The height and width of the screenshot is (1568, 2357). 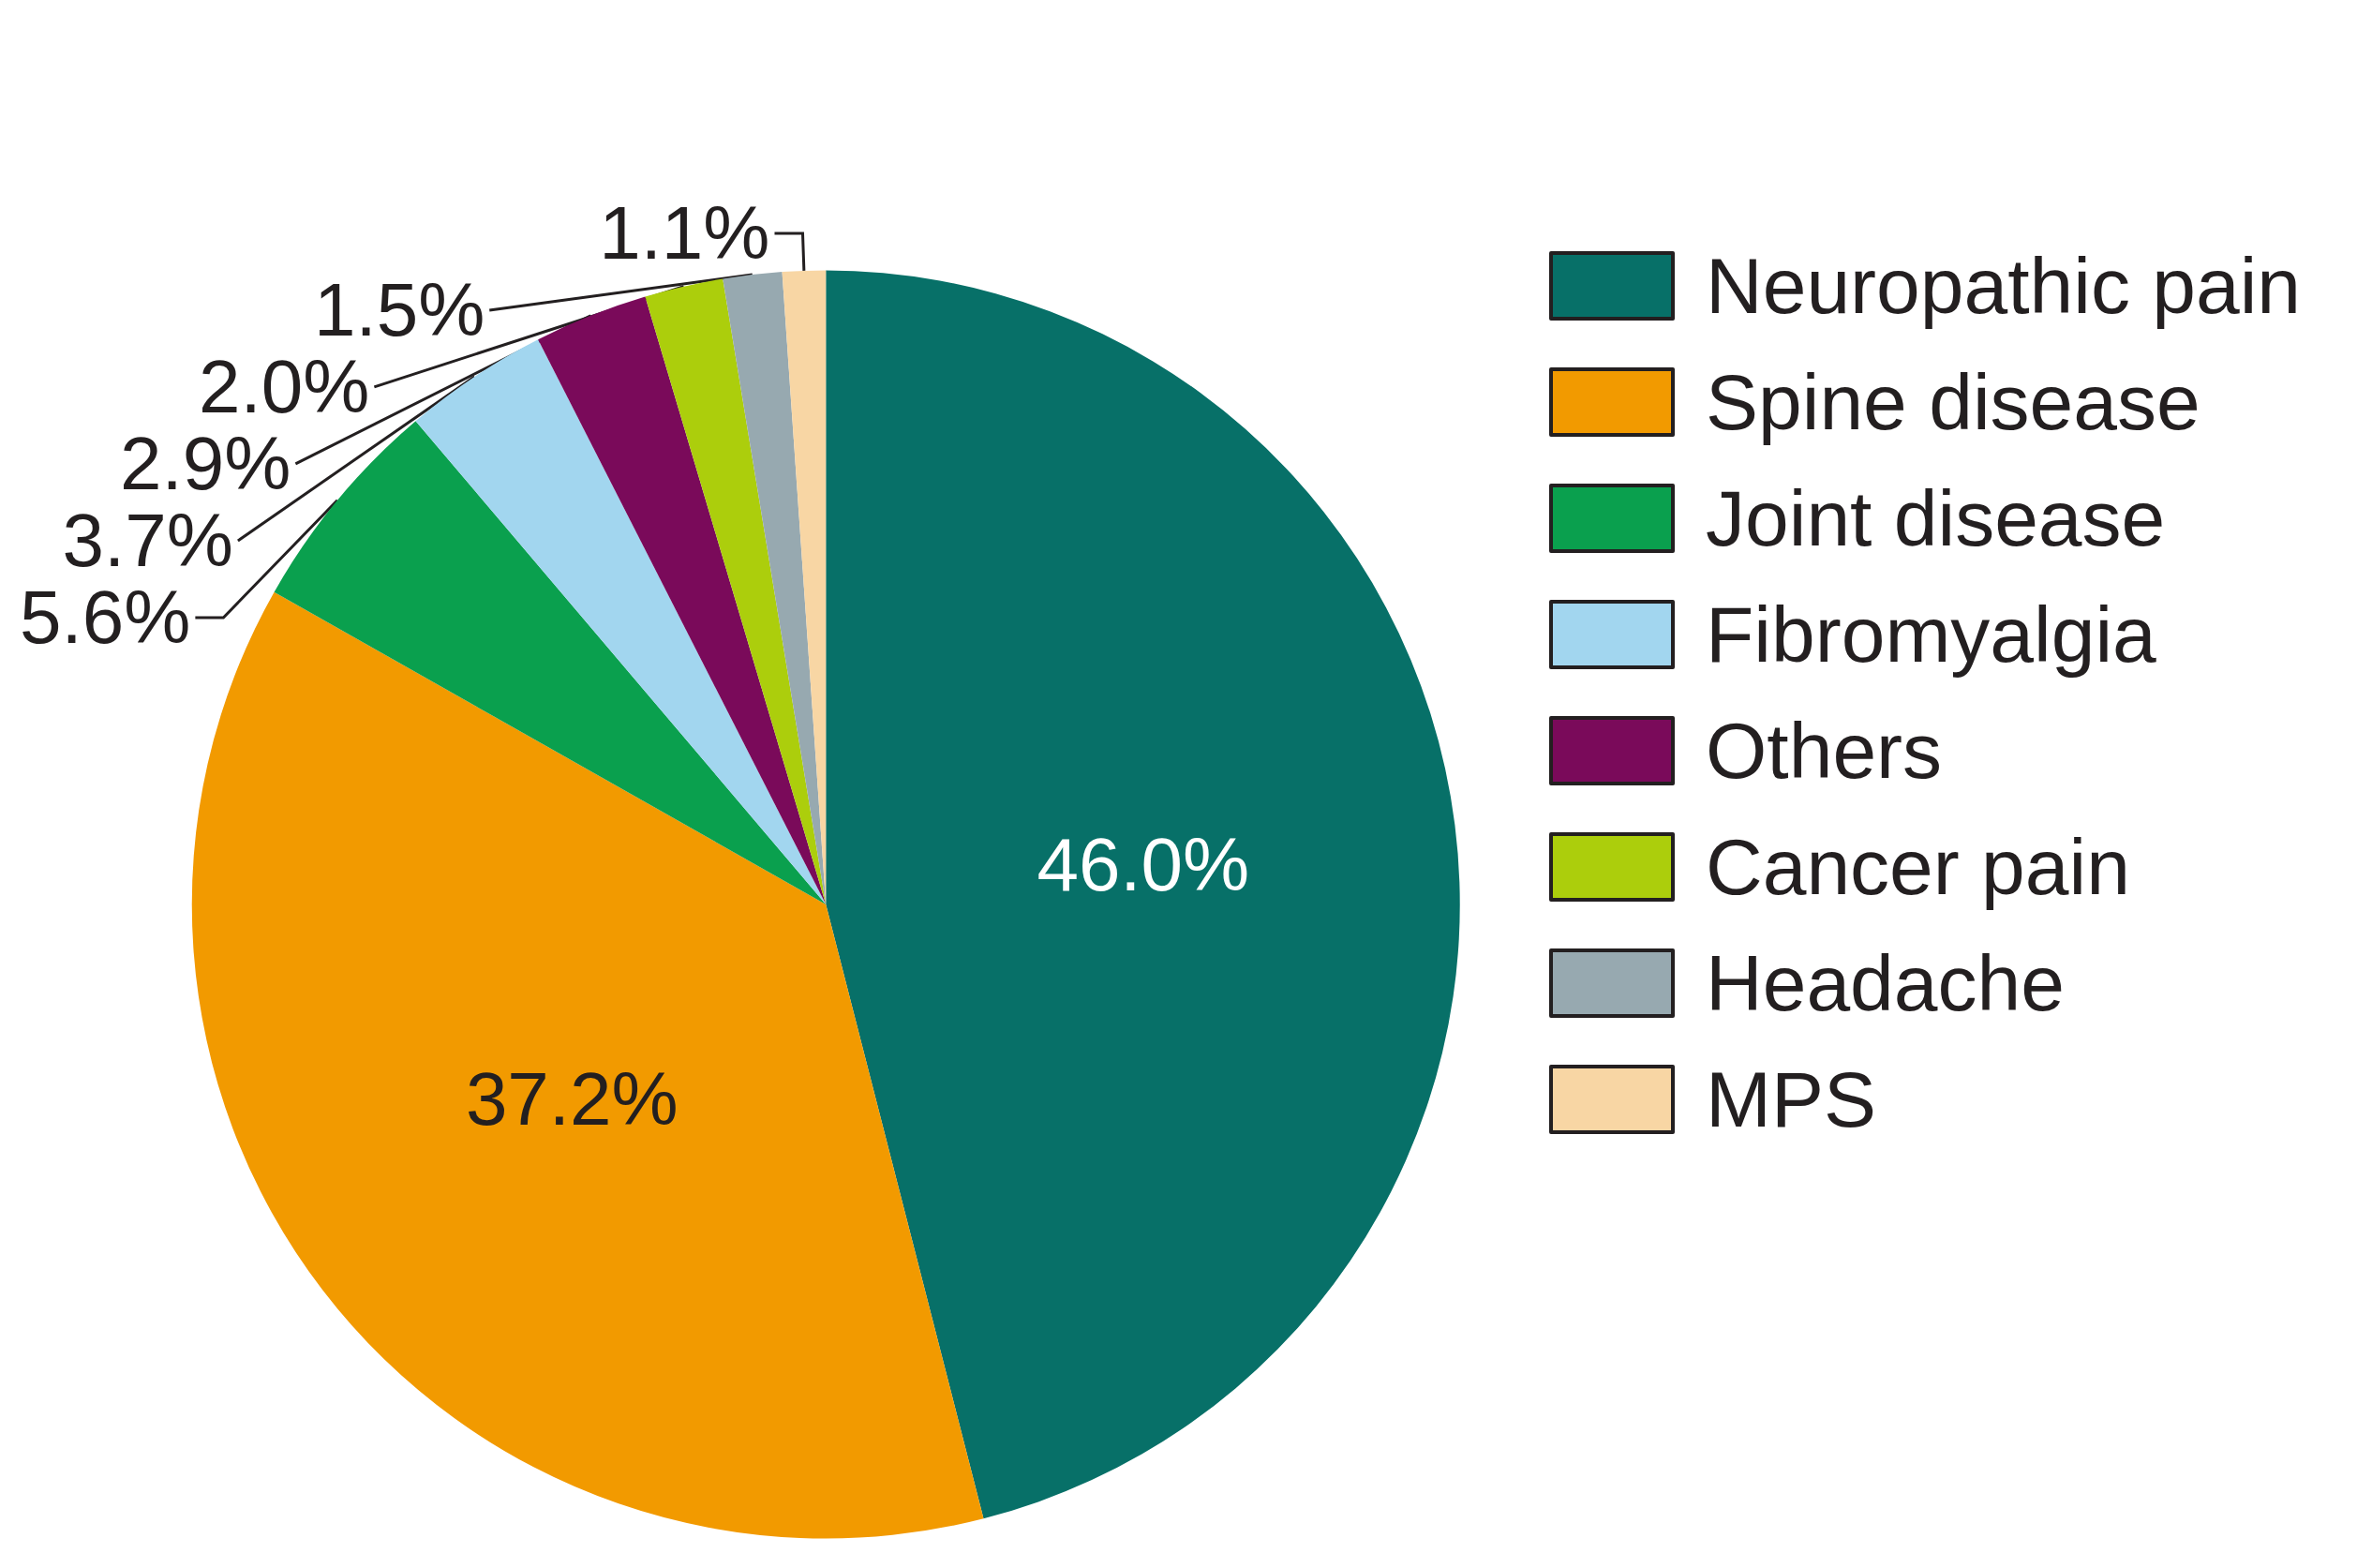 What do you see at coordinates (2004, 286) in the screenshot?
I see `legend-label: Neuropathic pain` at bounding box center [2004, 286].